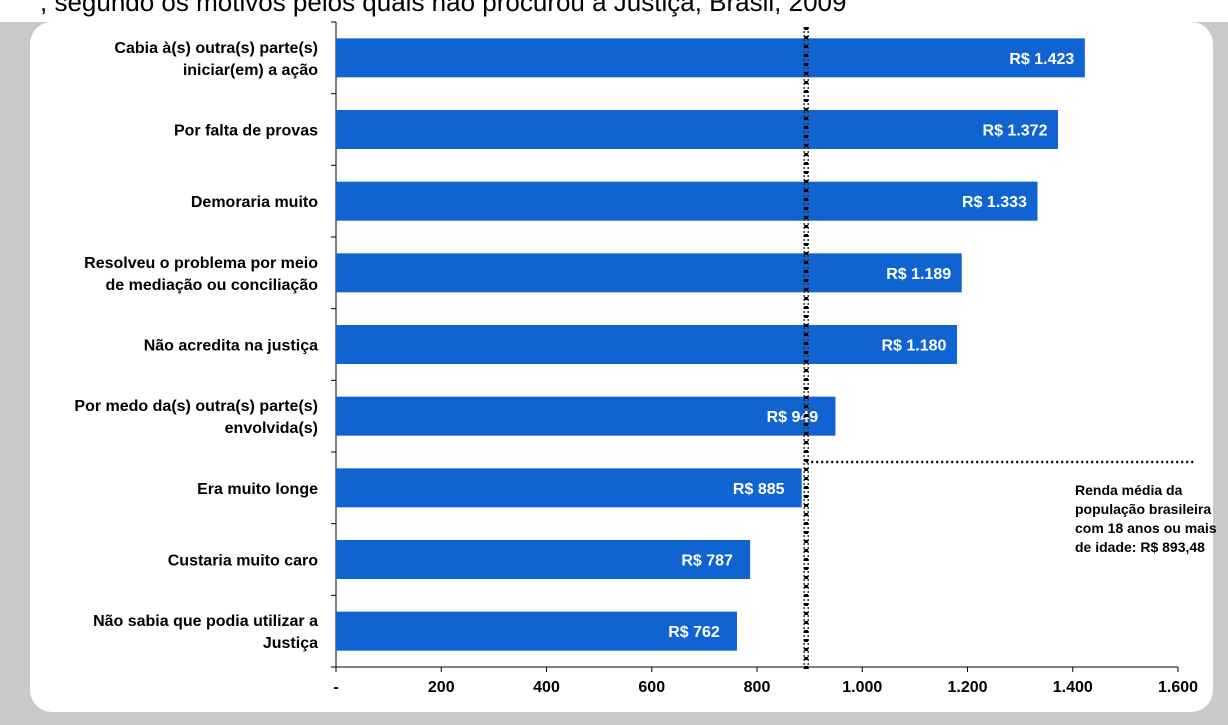 This screenshot has width=1228, height=725. What do you see at coordinates (694, 632) in the screenshot?
I see `bar-value-label: R$ 762` at bounding box center [694, 632].